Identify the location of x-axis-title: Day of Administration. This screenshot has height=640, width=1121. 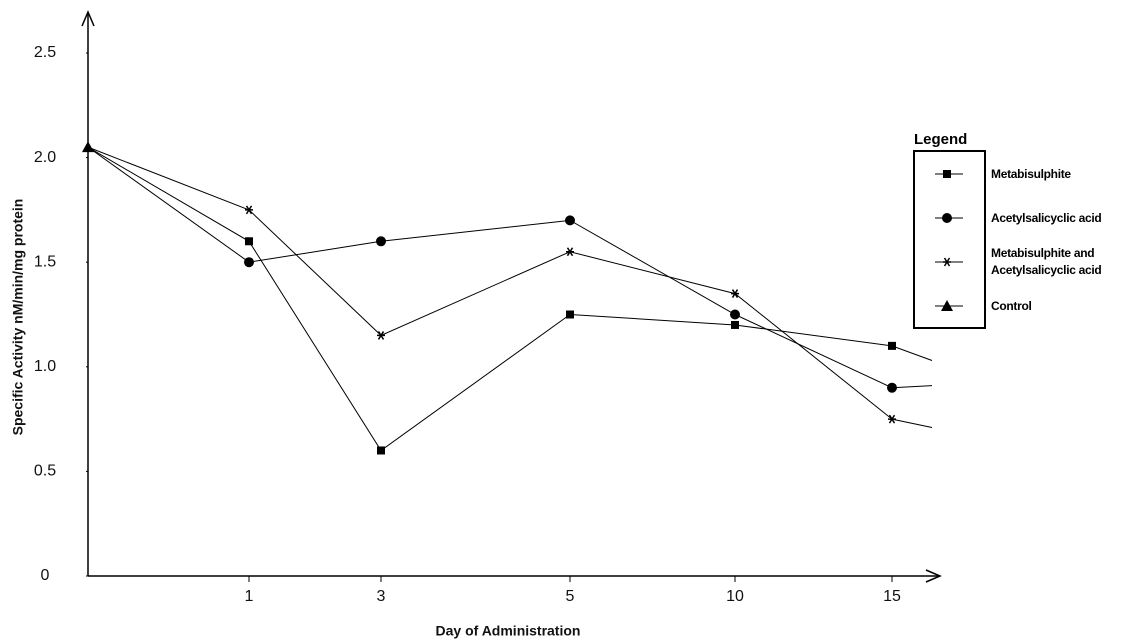
(508, 631).